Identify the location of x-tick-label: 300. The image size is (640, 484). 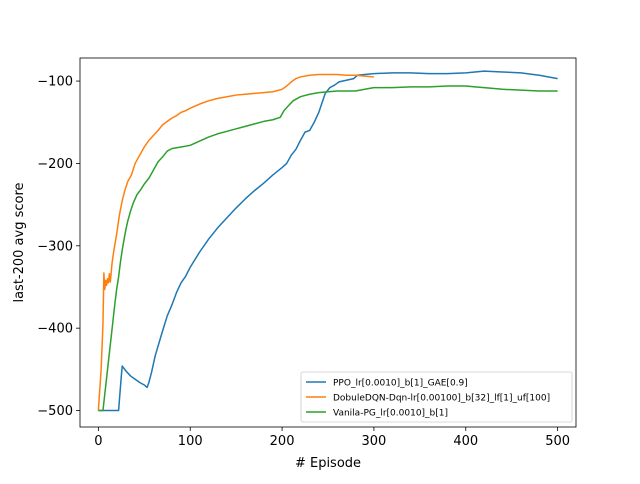
(374, 441).